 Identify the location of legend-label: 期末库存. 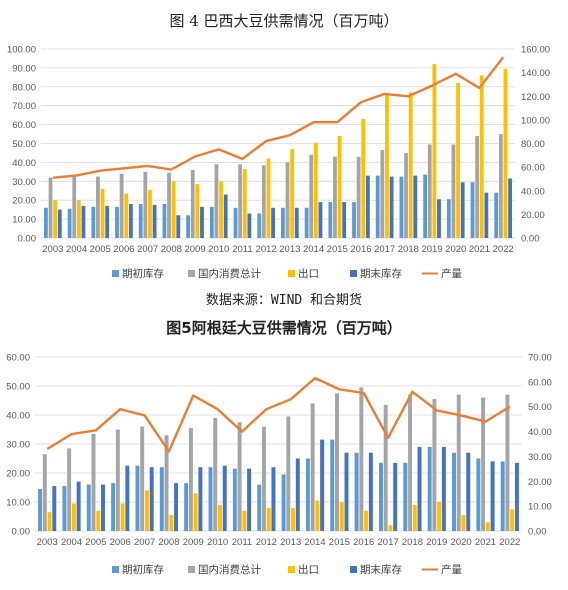
(381, 273).